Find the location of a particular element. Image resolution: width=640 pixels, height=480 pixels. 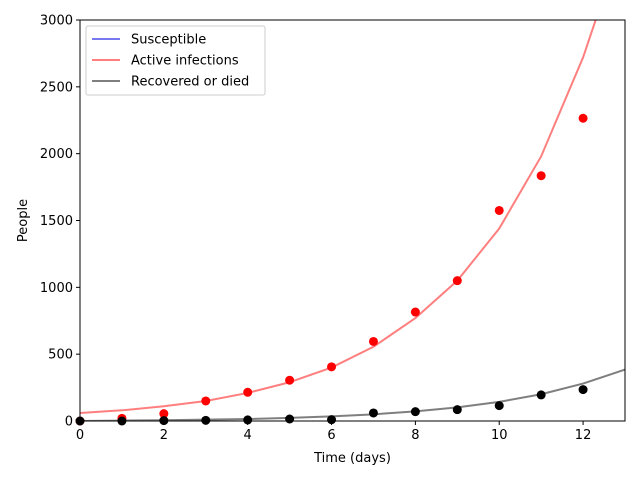

legend-entry-0: Susceptible is located at coordinates (168, 40).